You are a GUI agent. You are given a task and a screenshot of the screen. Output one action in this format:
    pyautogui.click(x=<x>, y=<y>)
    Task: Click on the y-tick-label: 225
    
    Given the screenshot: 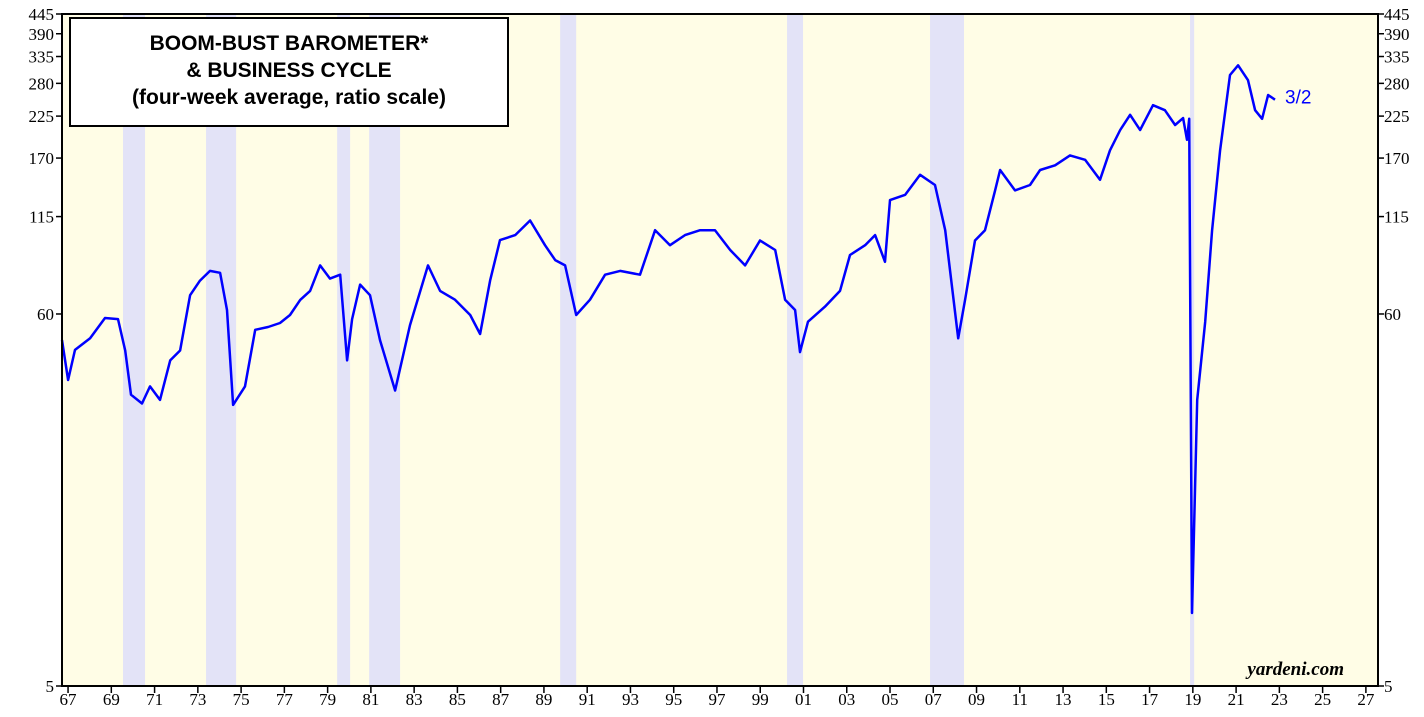 What is the action you would take?
    pyautogui.click(x=42, y=116)
    